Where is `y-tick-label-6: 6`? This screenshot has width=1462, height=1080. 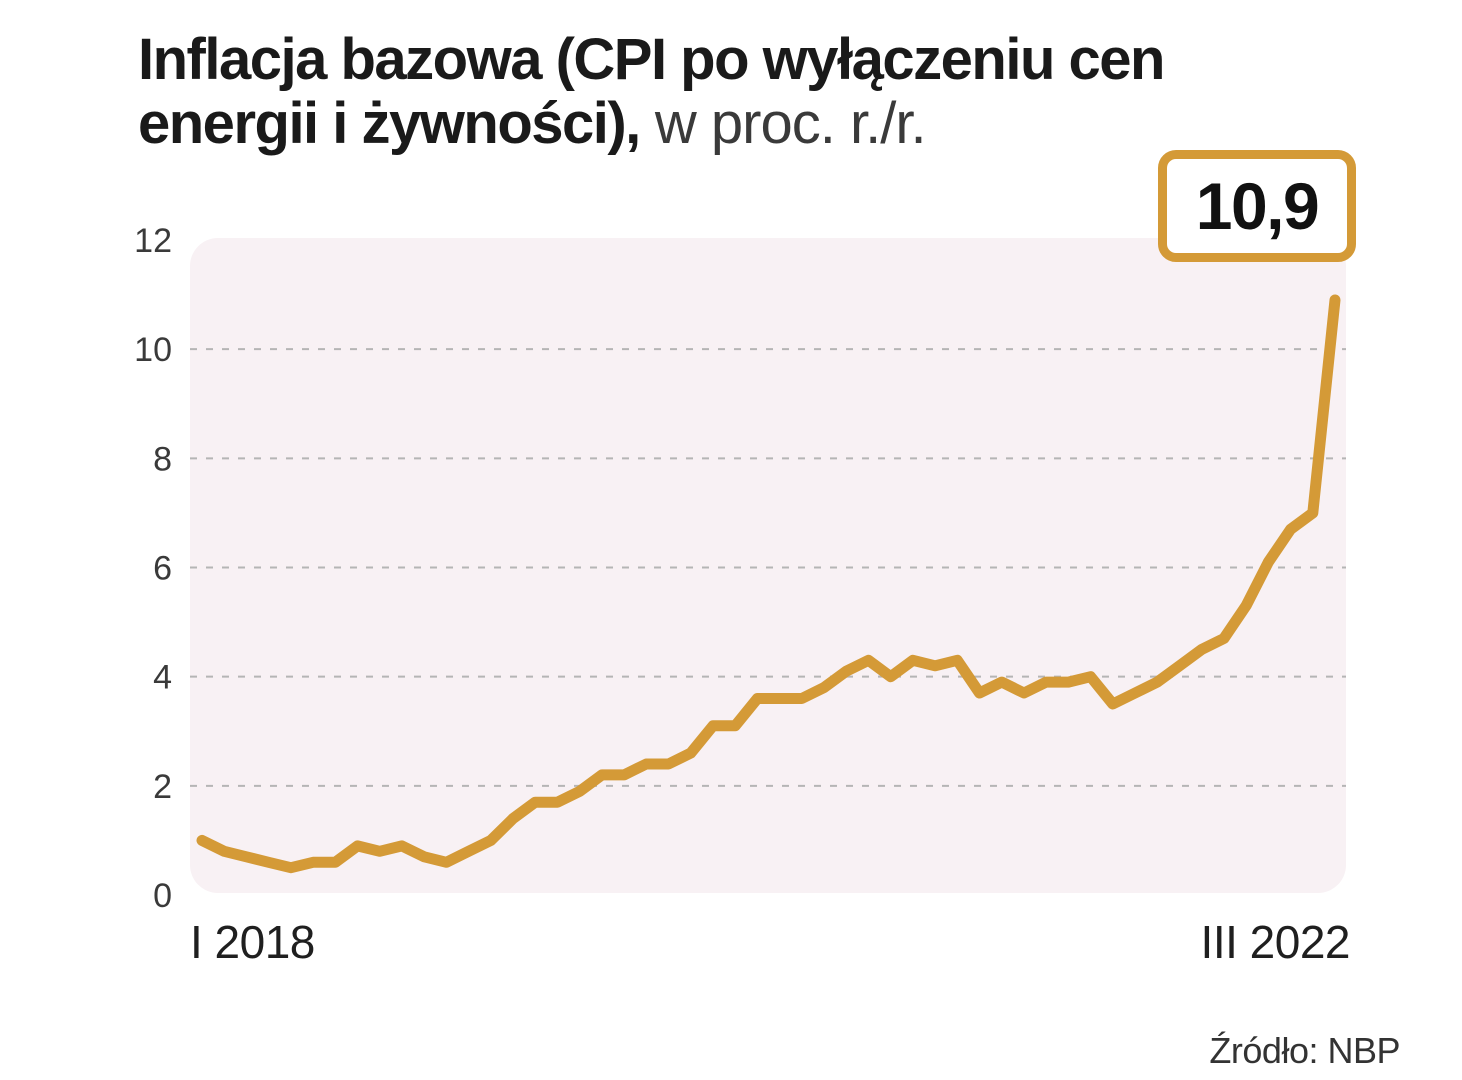 y-tick-label-6: 6 is located at coordinates (162, 569).